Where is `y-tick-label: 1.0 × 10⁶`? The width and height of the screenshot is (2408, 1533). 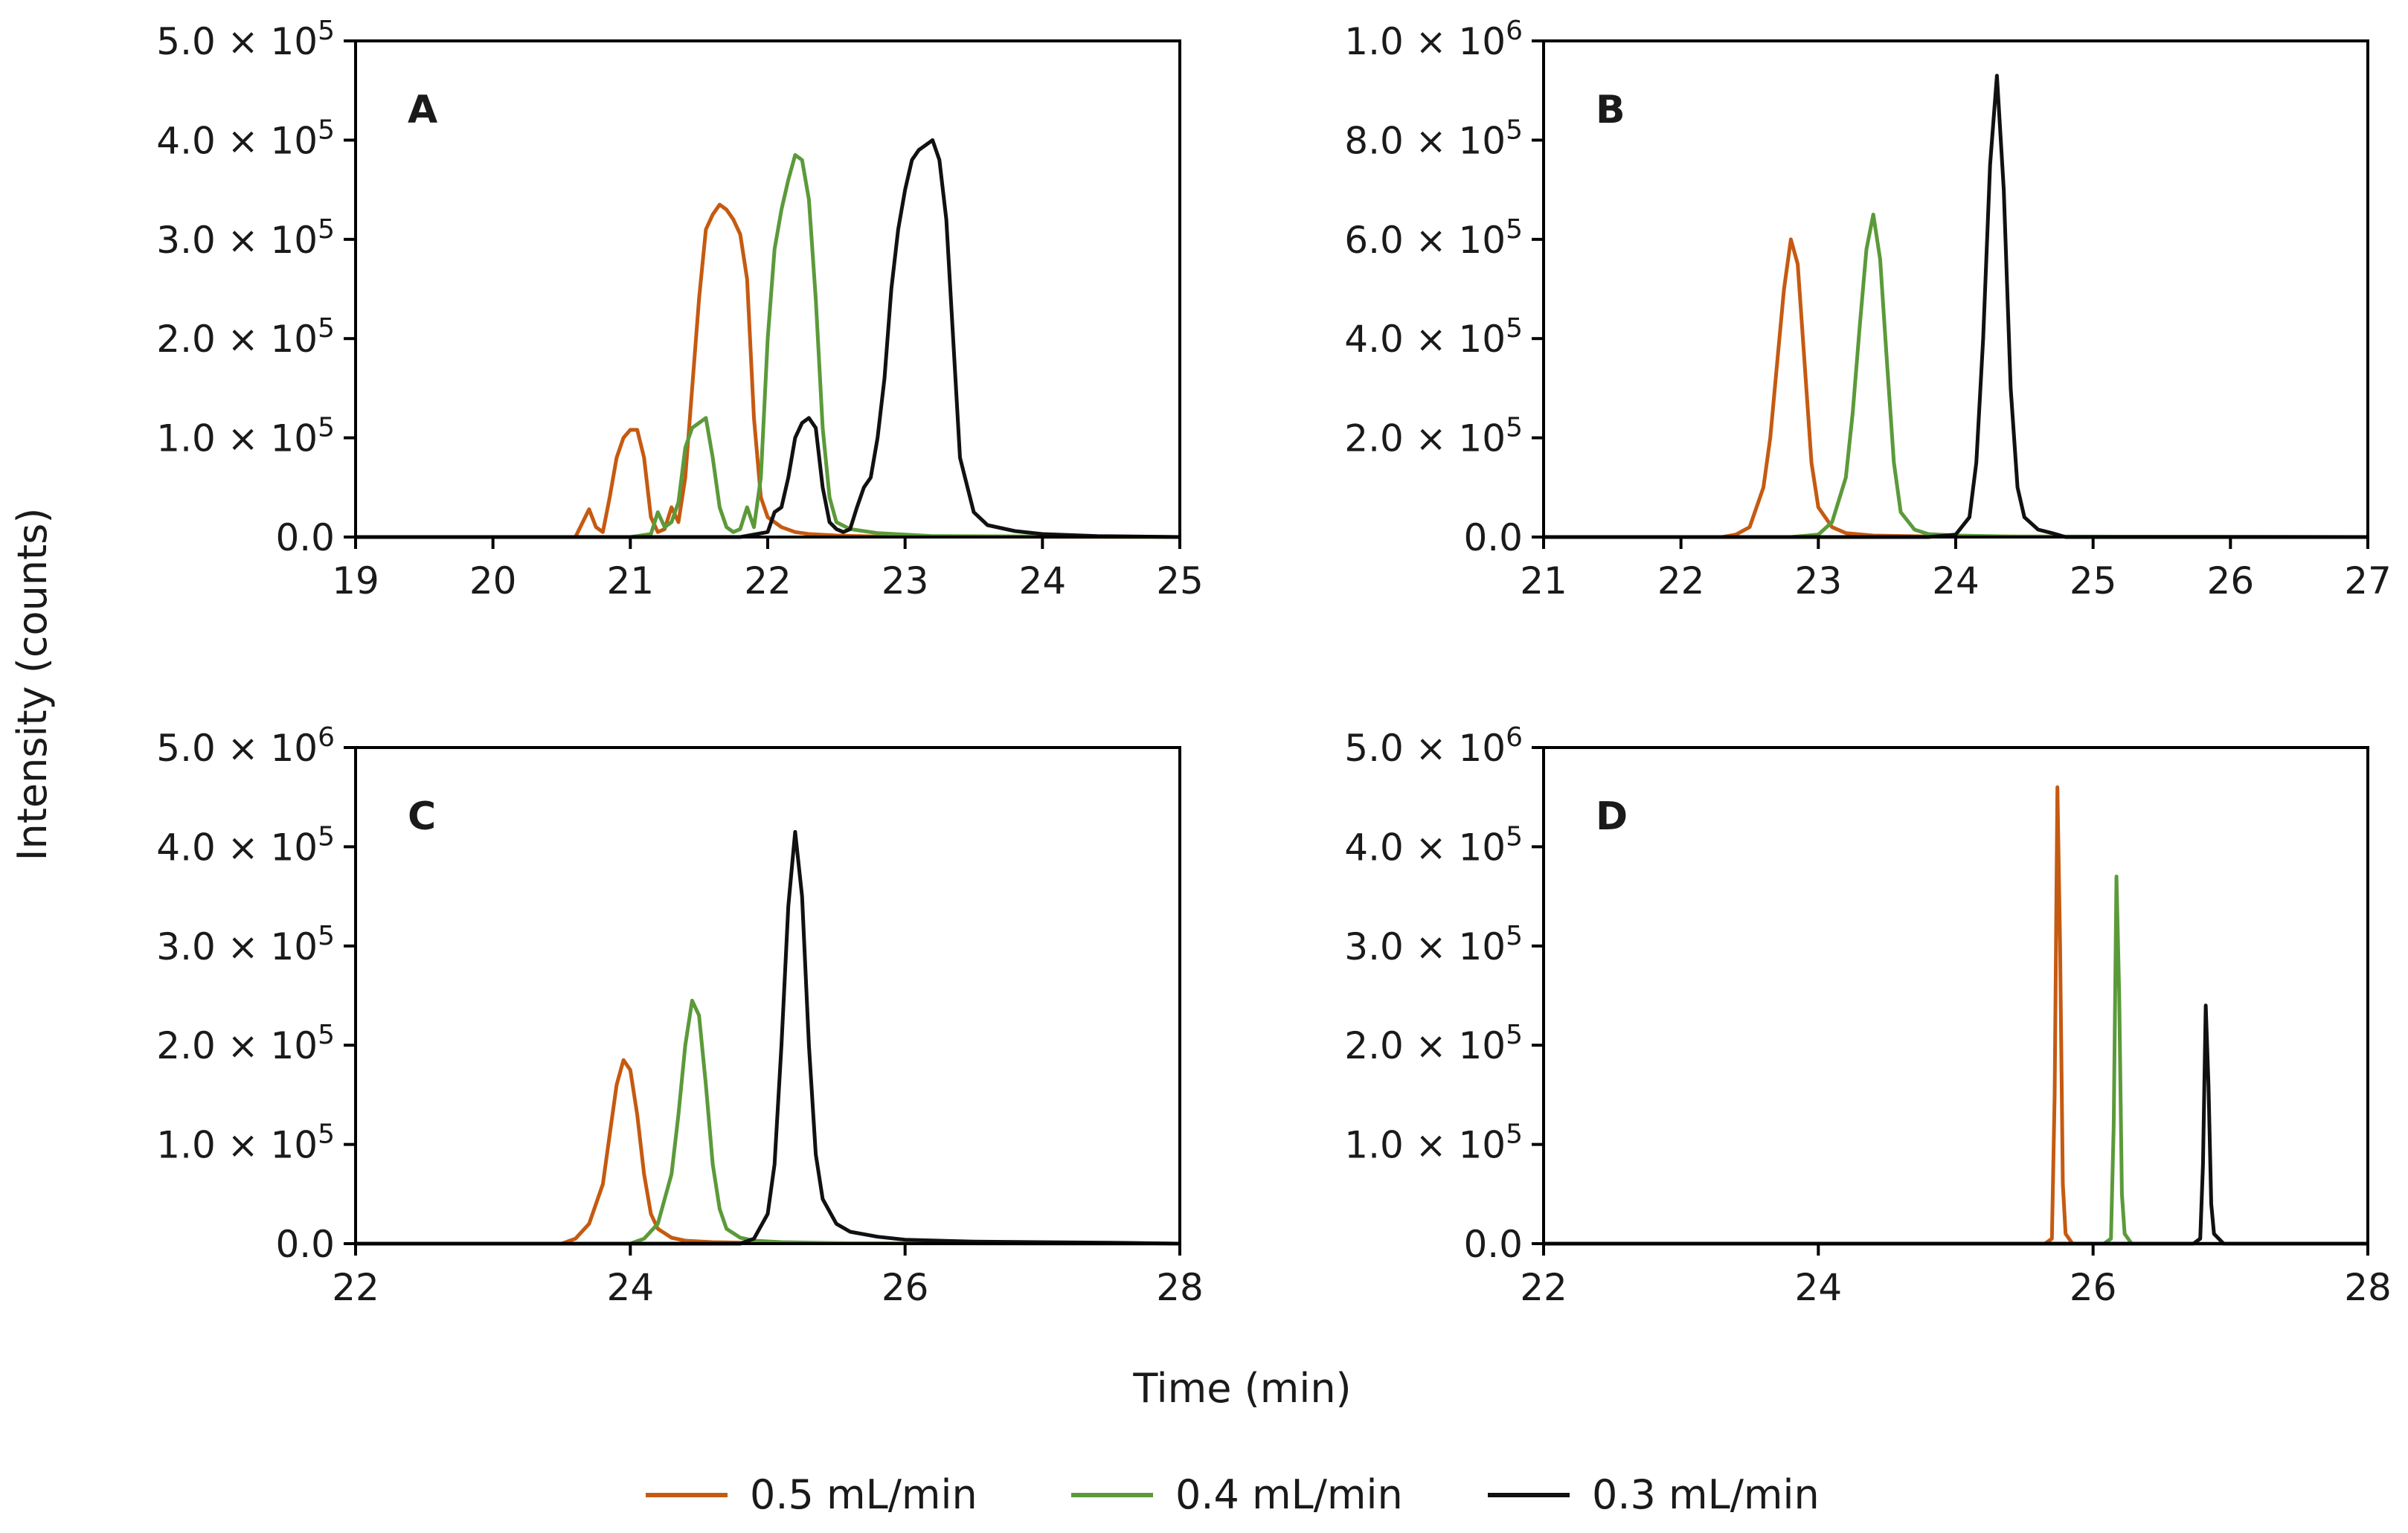 y-tick-label: 1.0 × 10⁶ is located at coordinates (1433, 39).